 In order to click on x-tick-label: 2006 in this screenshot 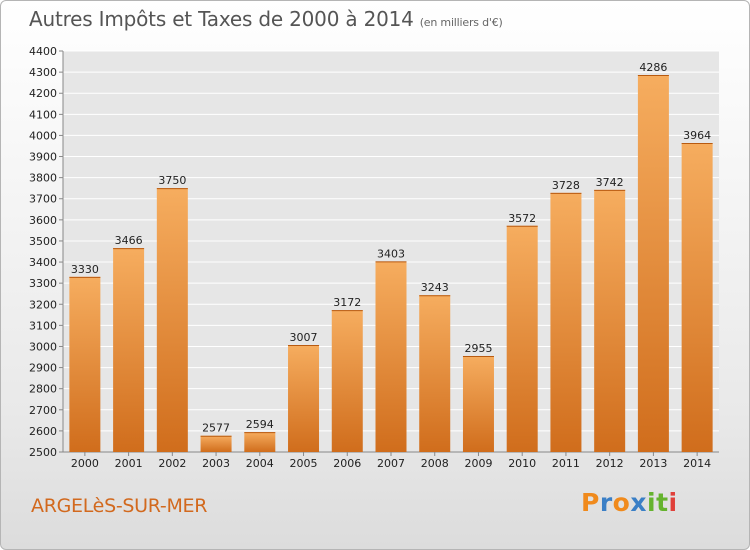, I will do `click(347, 463)`.